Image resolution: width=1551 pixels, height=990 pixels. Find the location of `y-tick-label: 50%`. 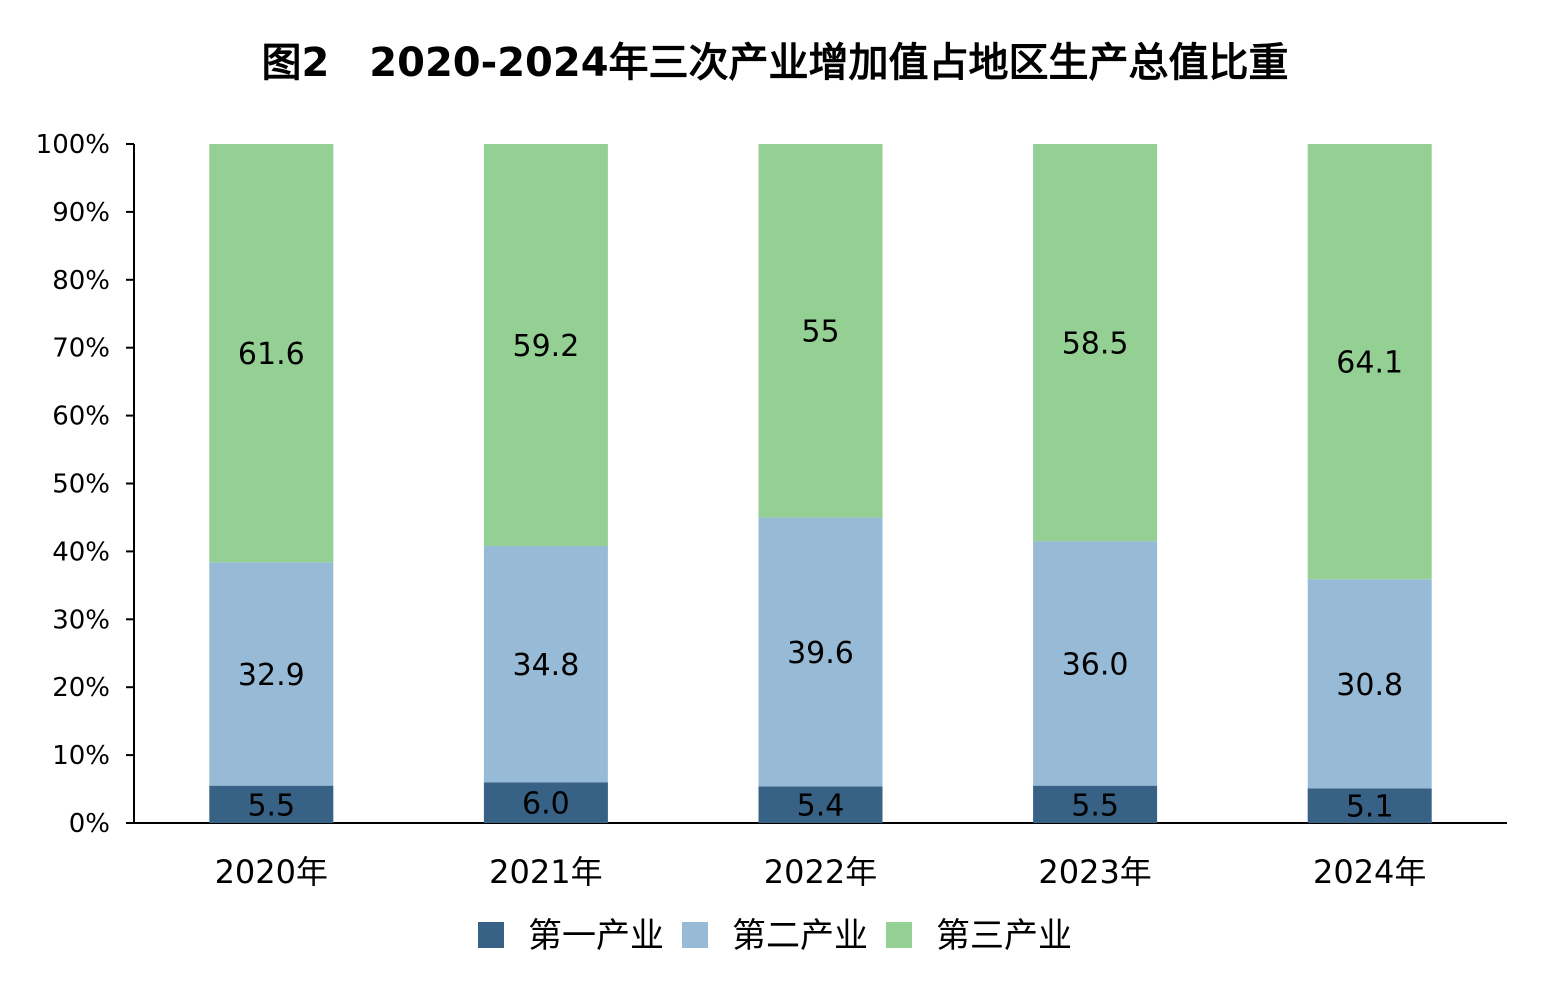

y-tick-label: 50% is located at coordinates (81, 485).